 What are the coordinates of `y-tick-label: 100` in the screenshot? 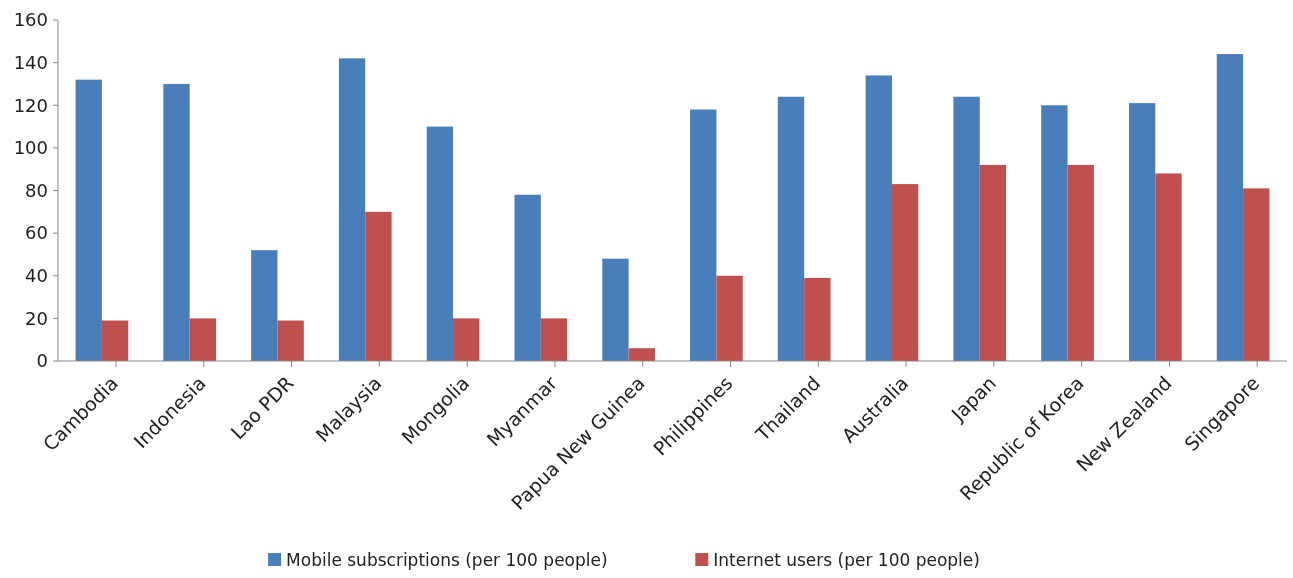 It's located at (30, 148).